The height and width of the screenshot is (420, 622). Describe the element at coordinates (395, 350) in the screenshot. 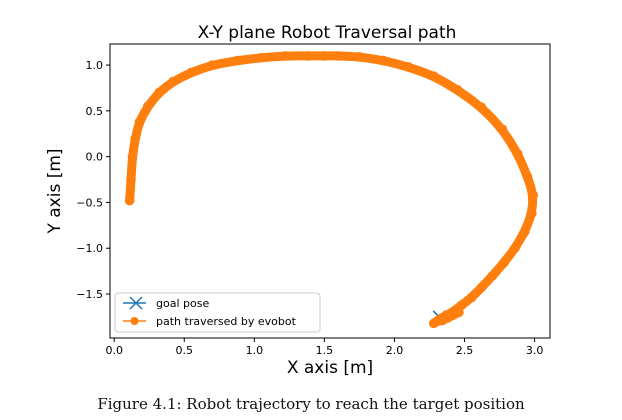

I see `x-tick-label: 2.0` at that location.